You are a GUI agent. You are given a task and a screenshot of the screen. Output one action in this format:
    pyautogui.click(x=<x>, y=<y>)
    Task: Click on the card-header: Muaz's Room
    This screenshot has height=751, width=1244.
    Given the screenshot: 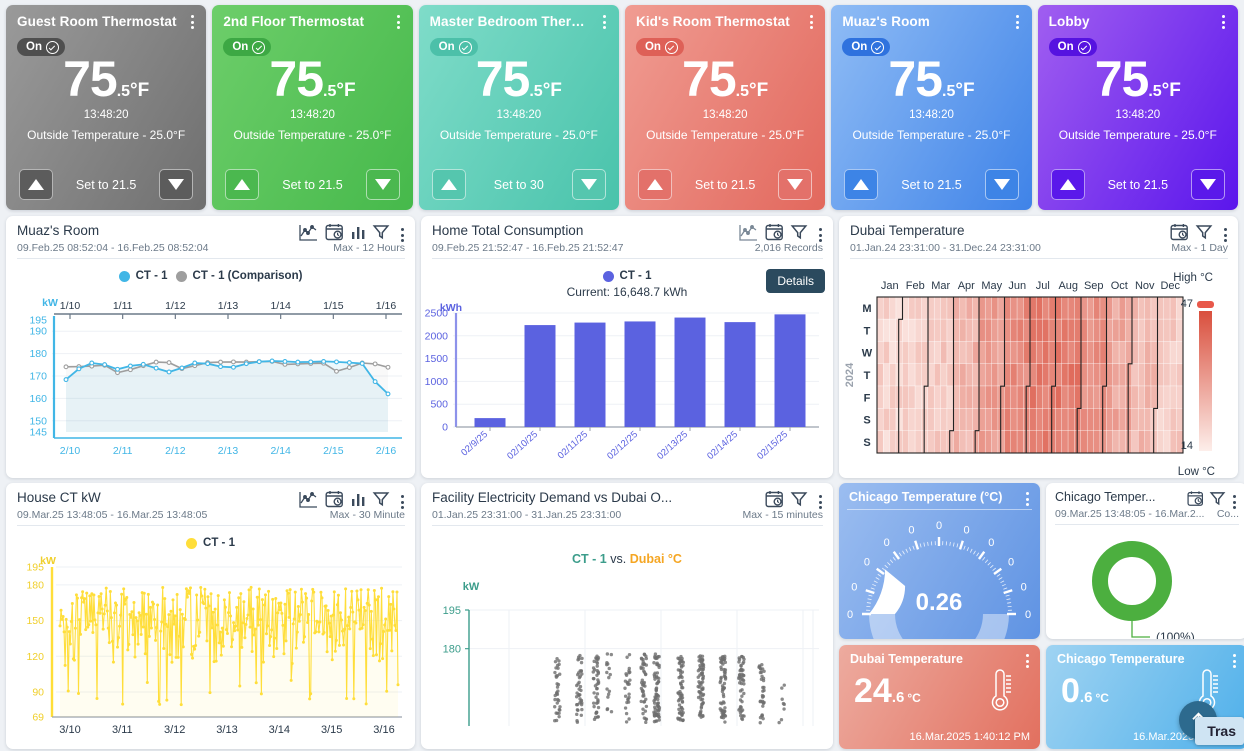 What is the action you would take?
    pyautogui.click(x=210, y=239)
    